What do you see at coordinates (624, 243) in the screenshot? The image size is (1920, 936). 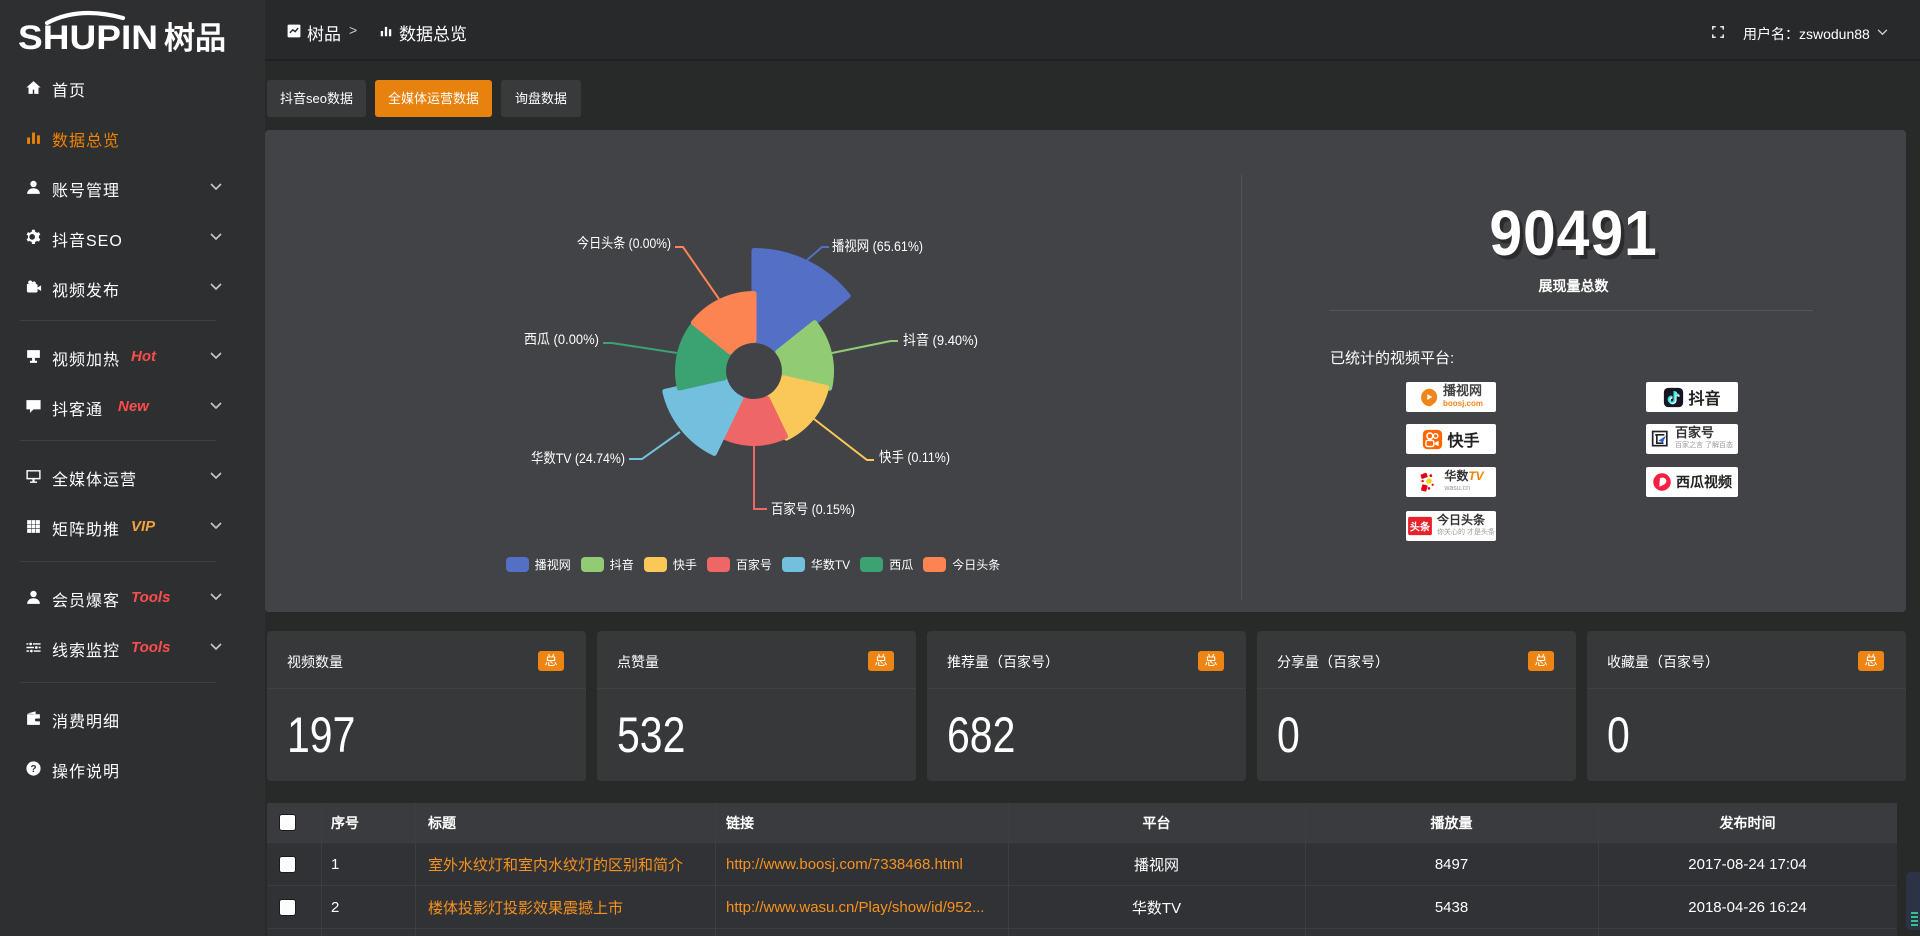 I see `svg-text: 今日头条 (0.00%)` at bounding box center [624, 243].